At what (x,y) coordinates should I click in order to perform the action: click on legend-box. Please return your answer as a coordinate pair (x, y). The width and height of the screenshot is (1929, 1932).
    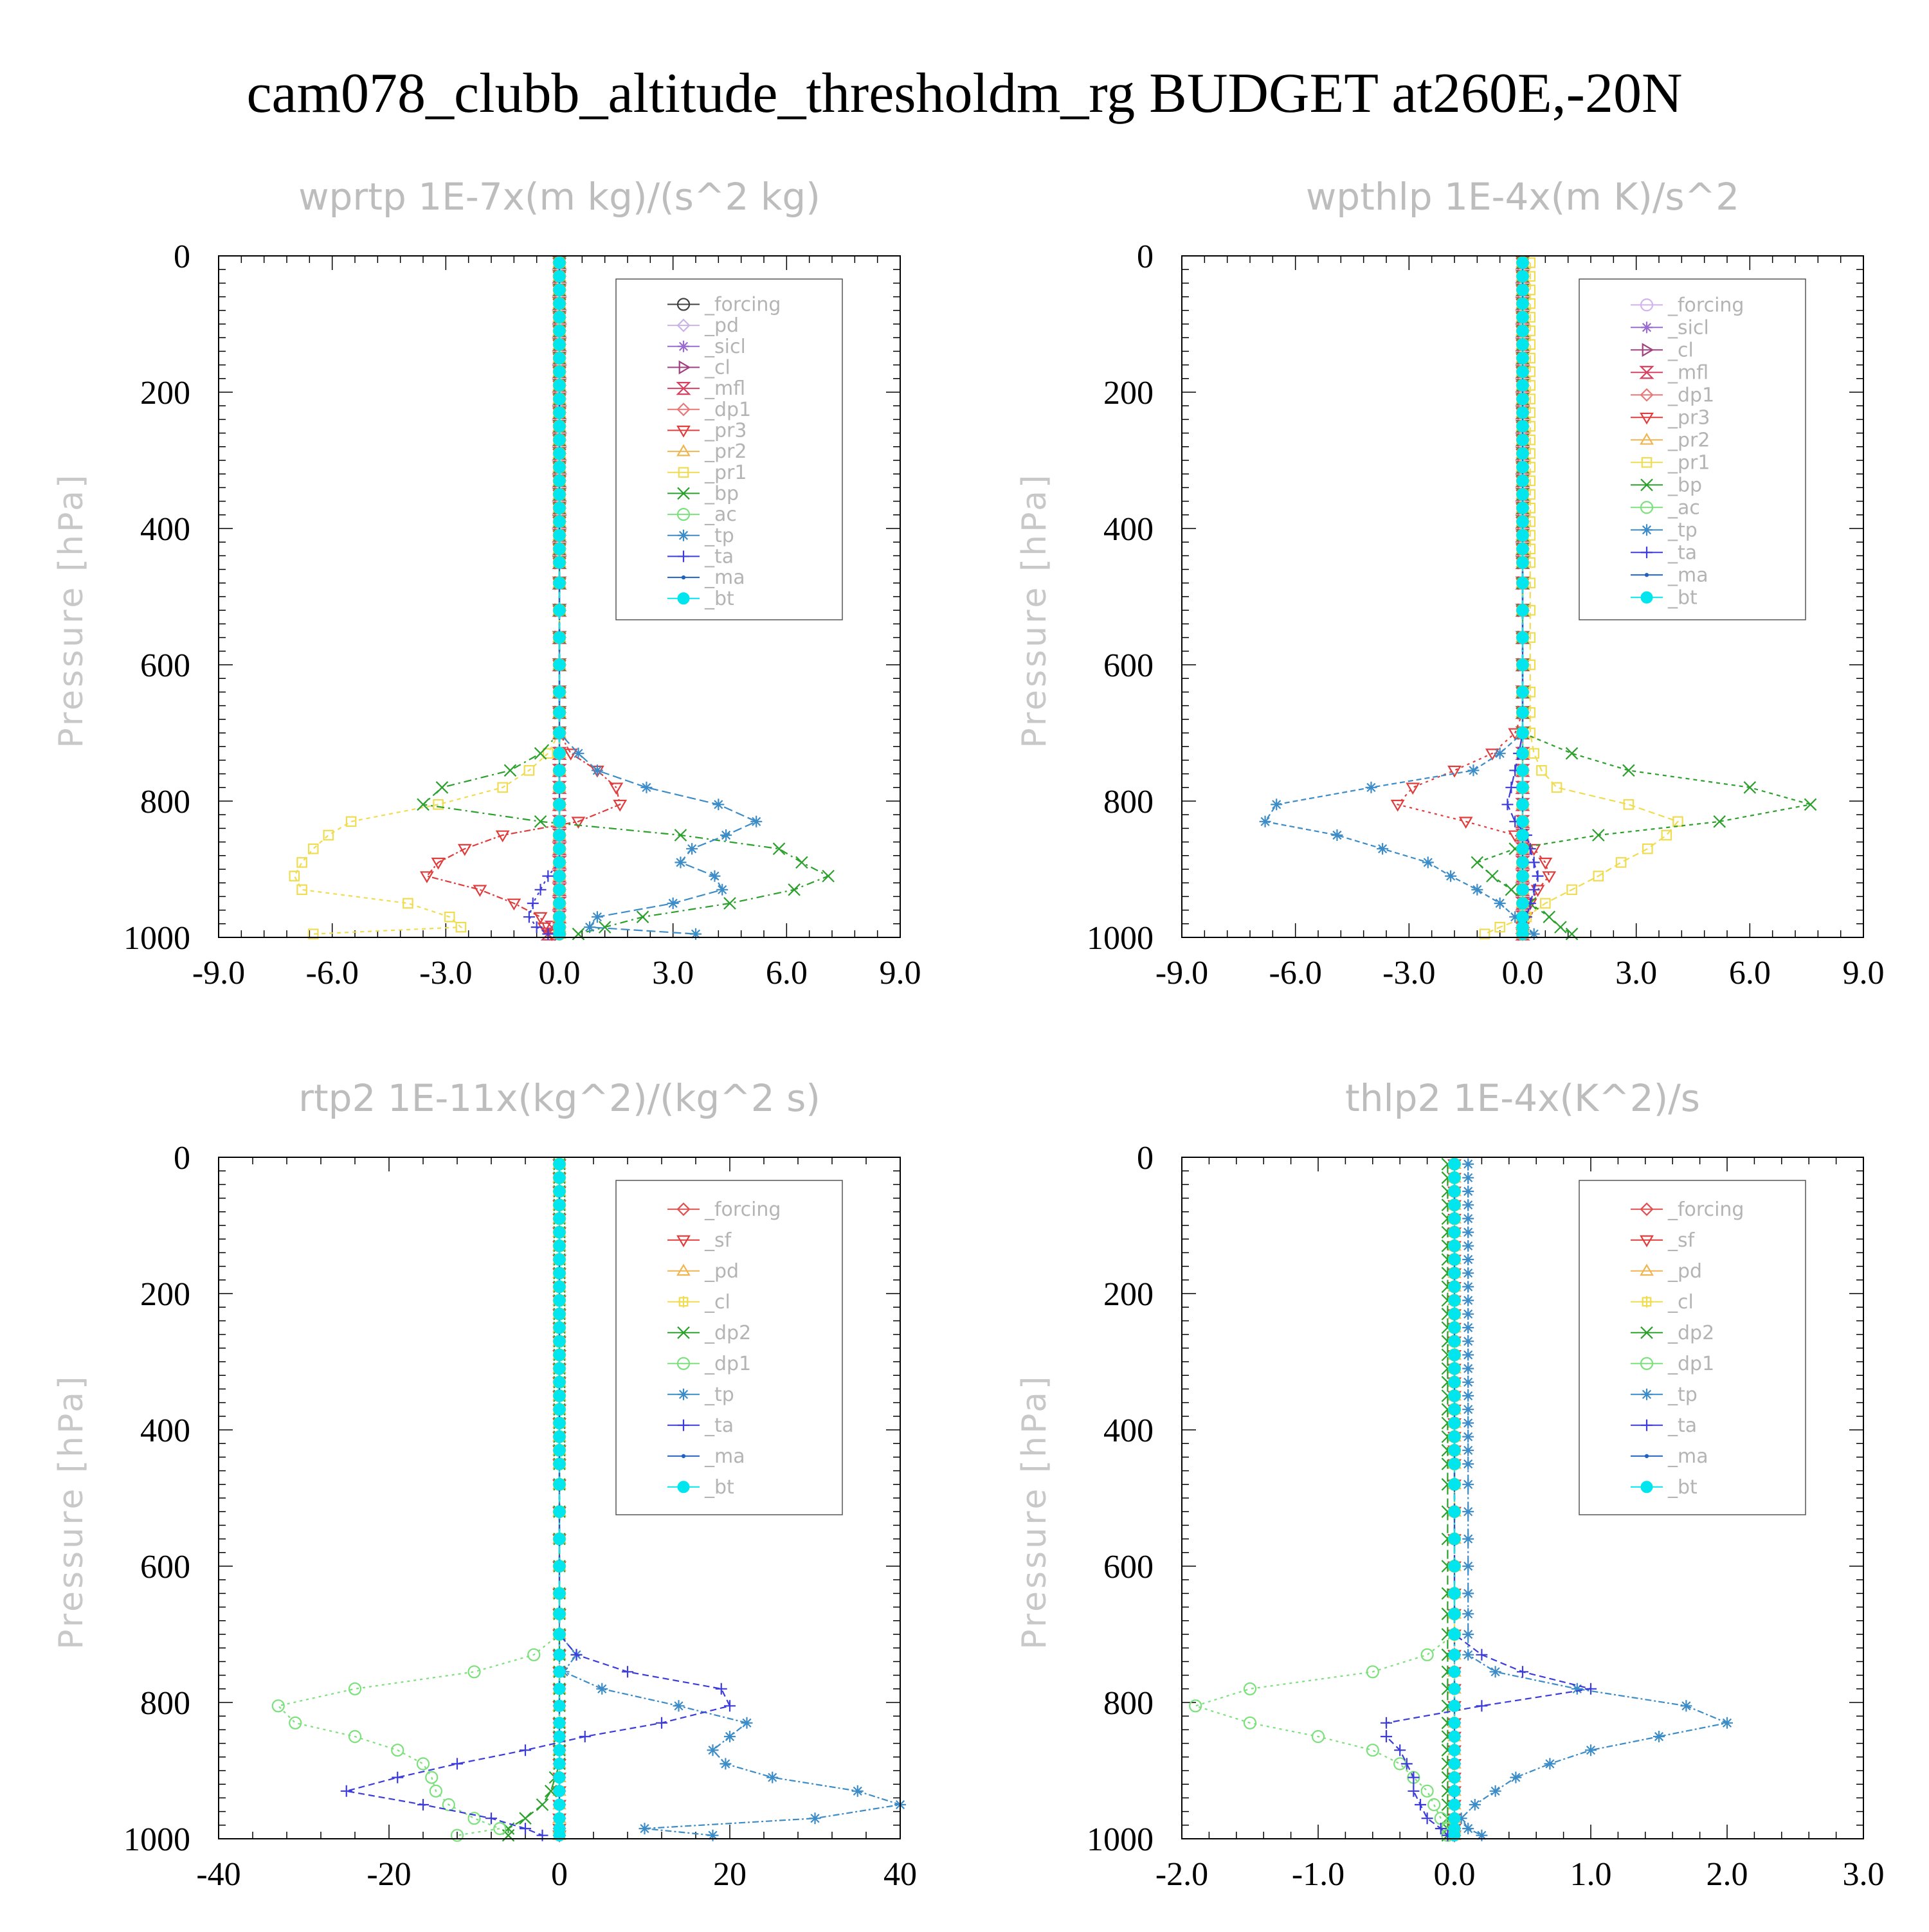
    Looking at the image, I should click on (729, 449).